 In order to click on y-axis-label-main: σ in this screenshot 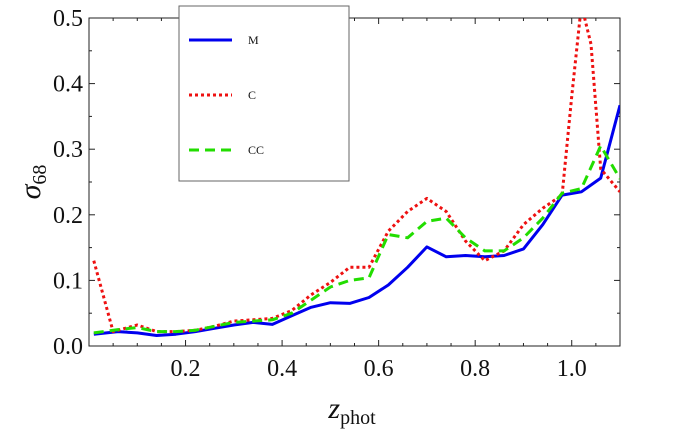, I will do `click(30, 191)`.